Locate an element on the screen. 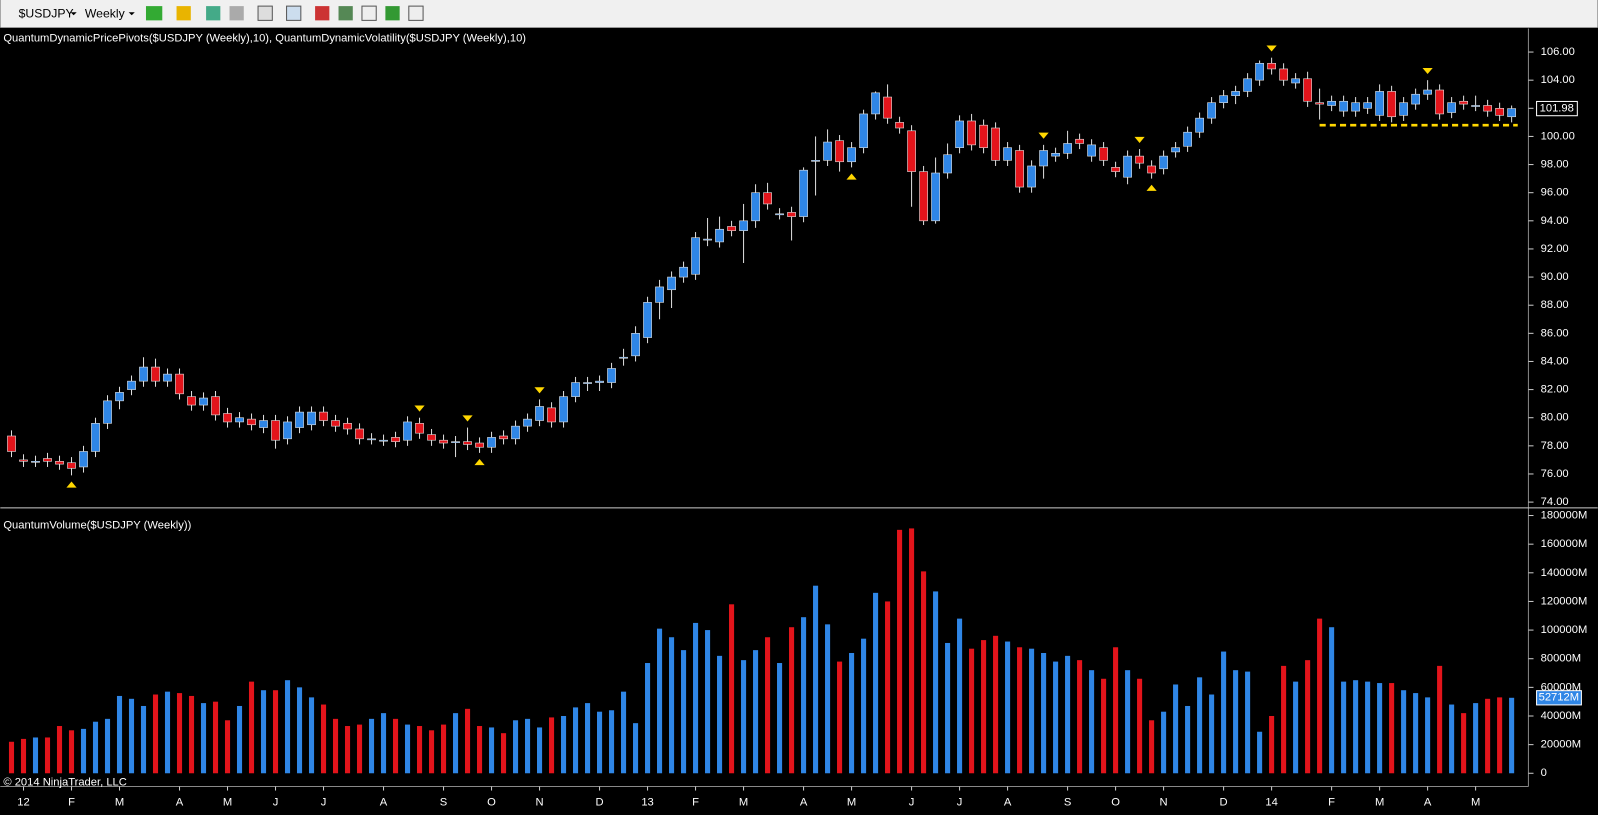 The width and height of the screenshot is (1598, 815). interval: Weekly is located at coordinates (105, 13).